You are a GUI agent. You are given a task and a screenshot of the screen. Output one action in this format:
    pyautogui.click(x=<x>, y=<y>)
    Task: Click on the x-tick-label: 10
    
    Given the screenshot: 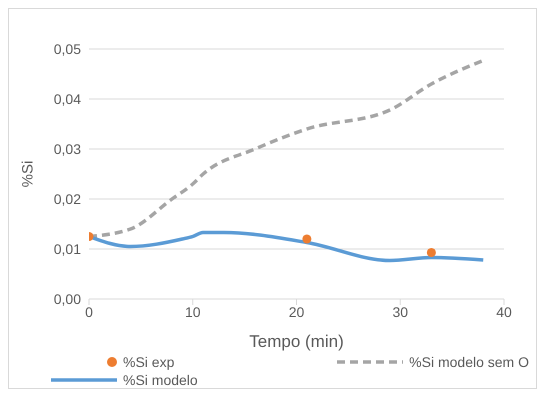 What is the action you would take?
    pyautogui.click(x=192, y=312)
    